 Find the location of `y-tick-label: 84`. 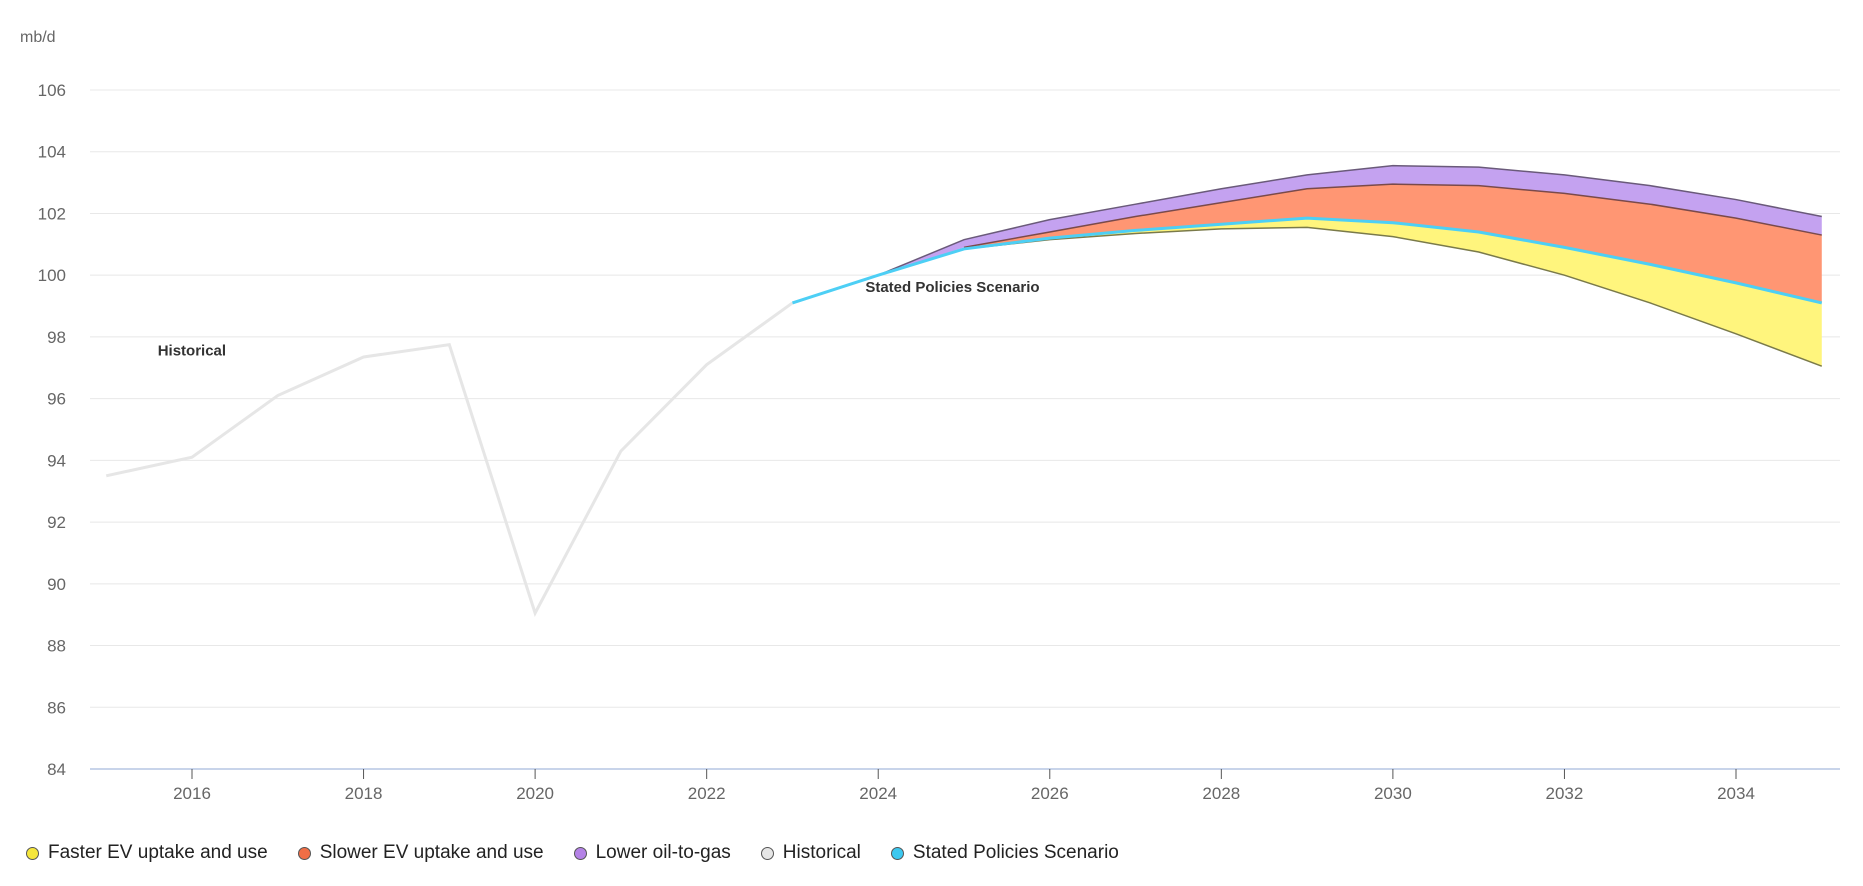

y-tick-label: 84 is located at coordinates (56, 769).